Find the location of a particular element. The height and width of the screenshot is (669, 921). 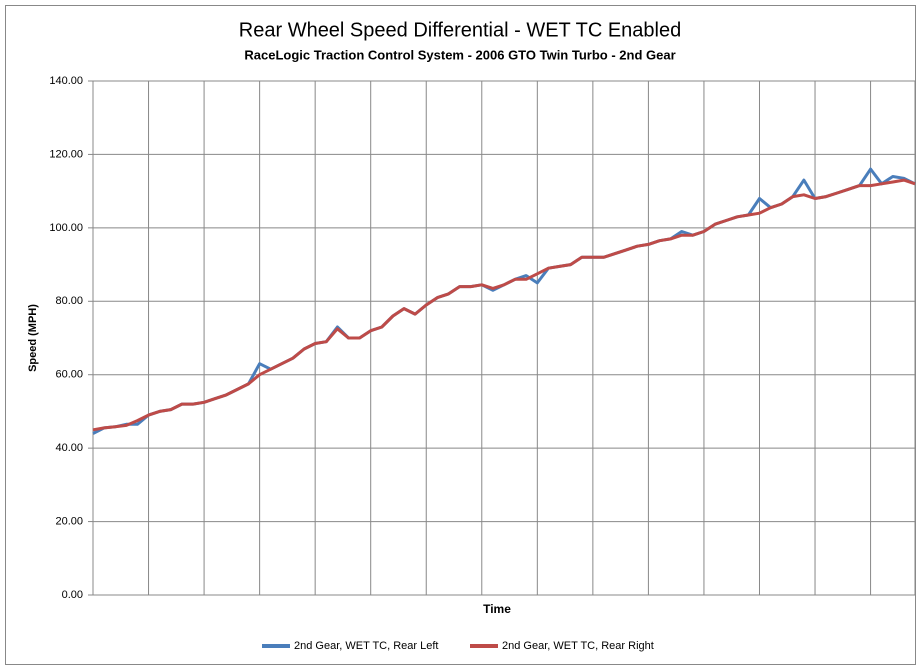

legend-label: 2nd Gear, WET TC, Rear Left is located at coordinates (366, 646).